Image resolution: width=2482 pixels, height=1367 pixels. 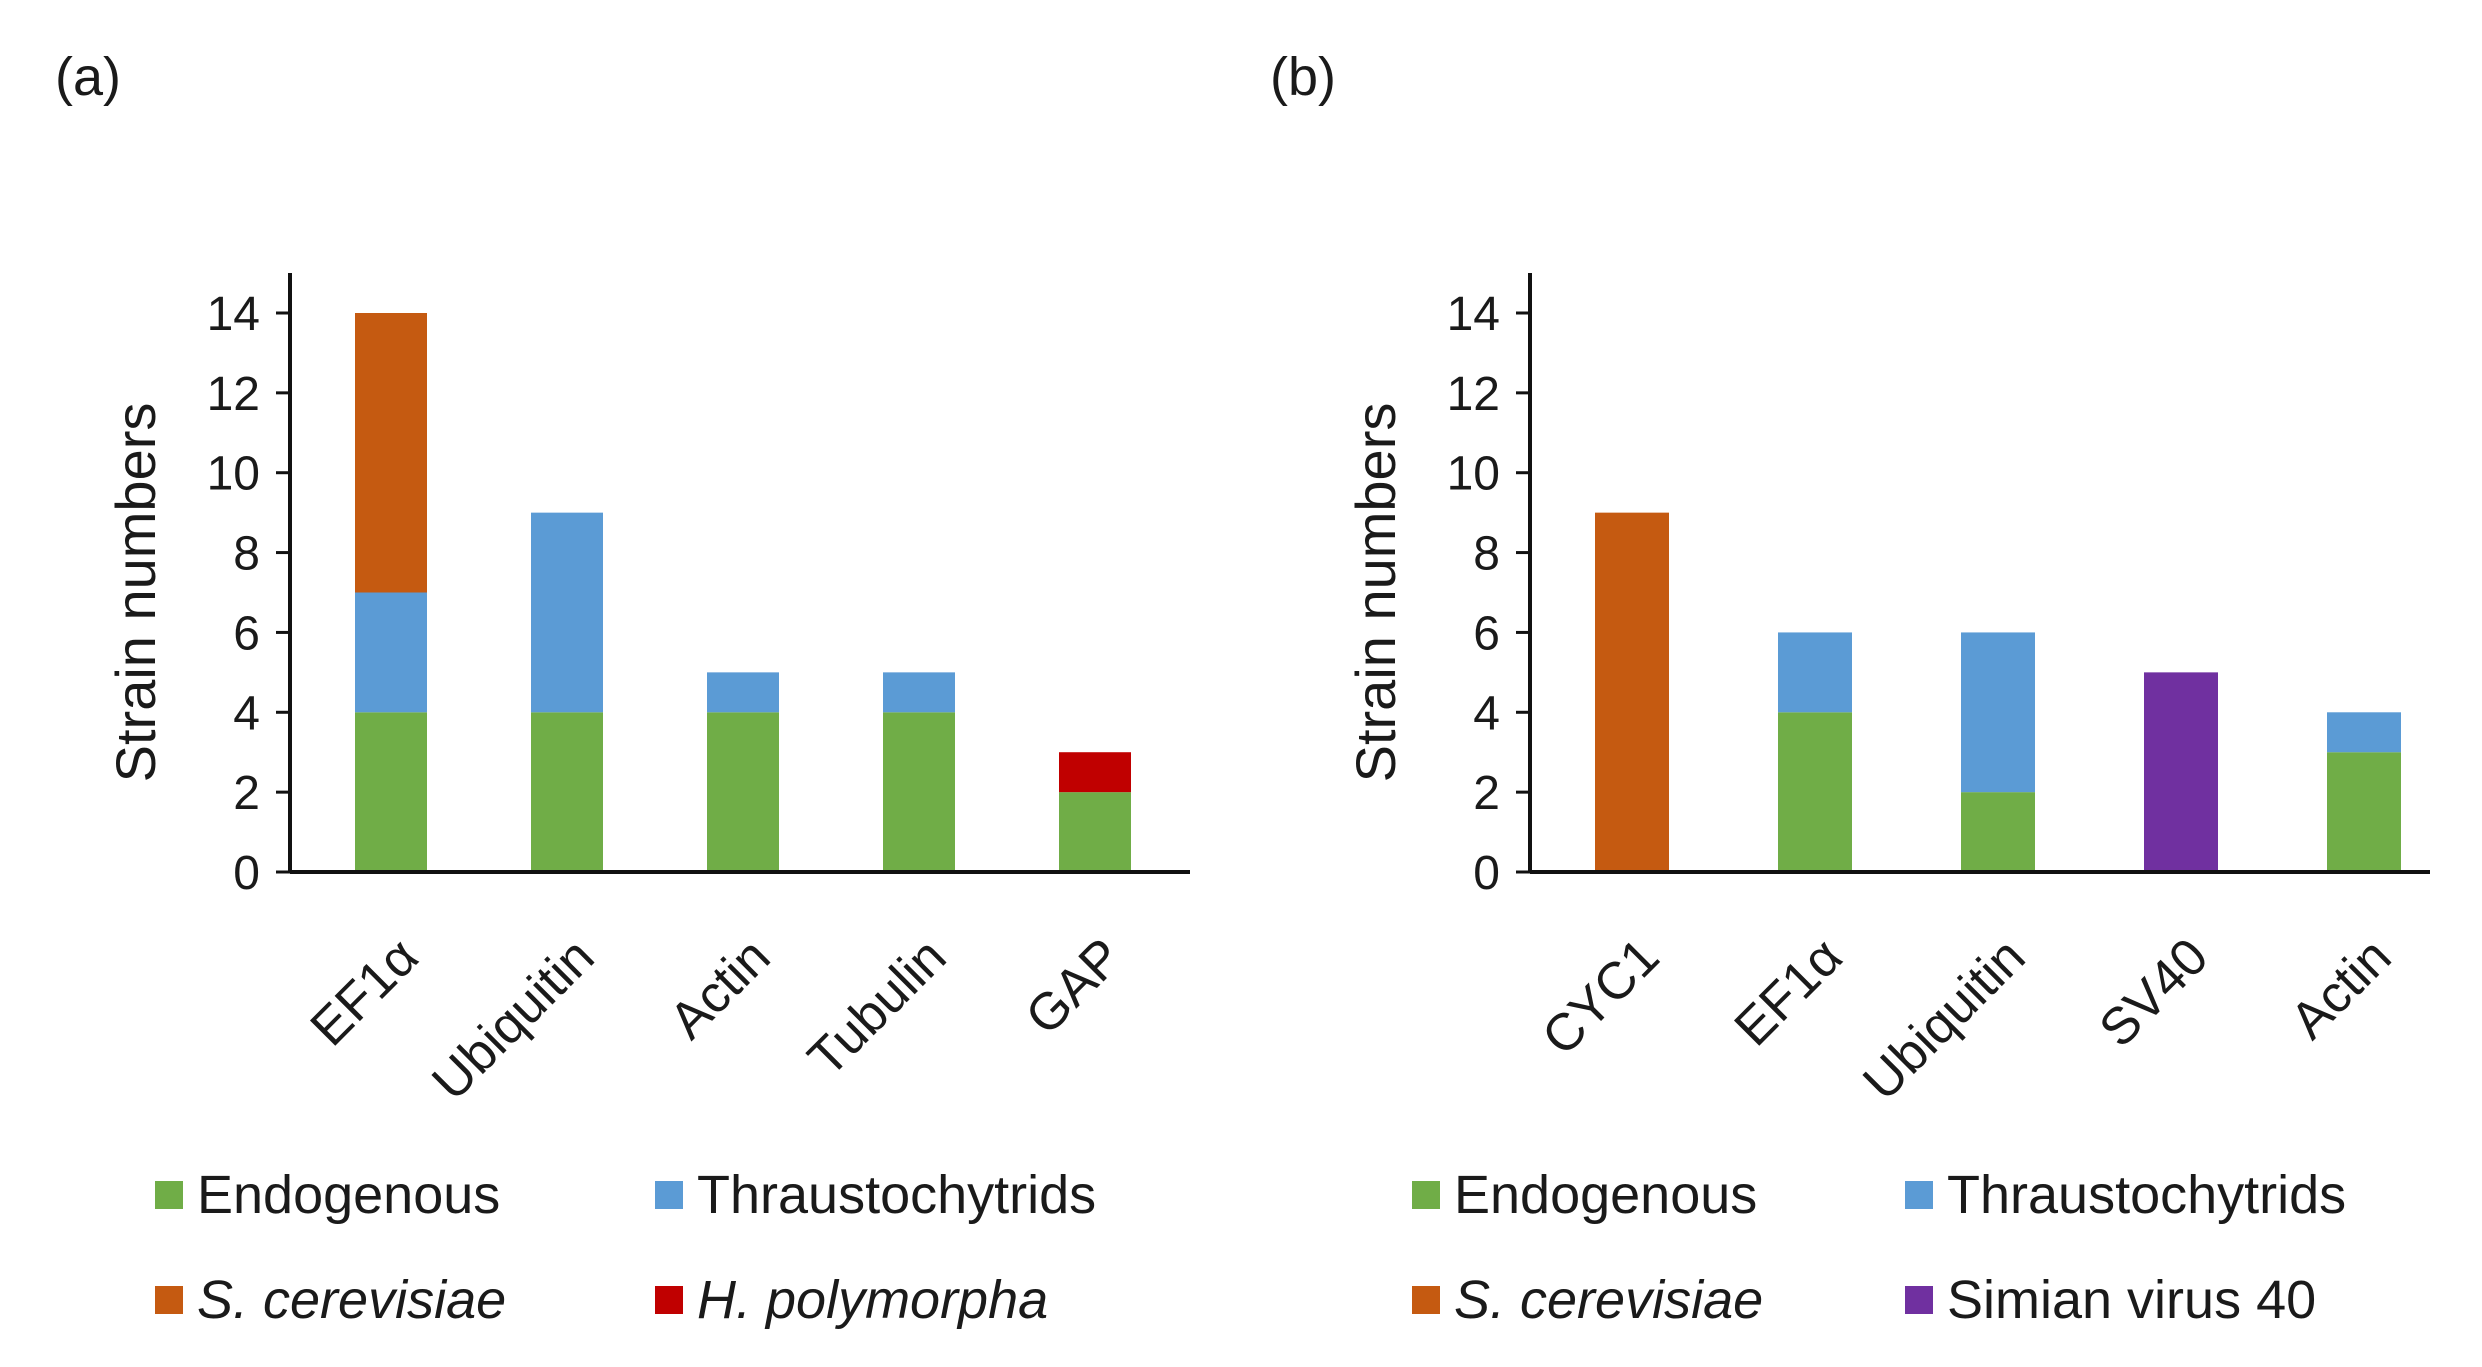 I want to click on legend-item: H. polymorpha, so click(x=851, y=1300).